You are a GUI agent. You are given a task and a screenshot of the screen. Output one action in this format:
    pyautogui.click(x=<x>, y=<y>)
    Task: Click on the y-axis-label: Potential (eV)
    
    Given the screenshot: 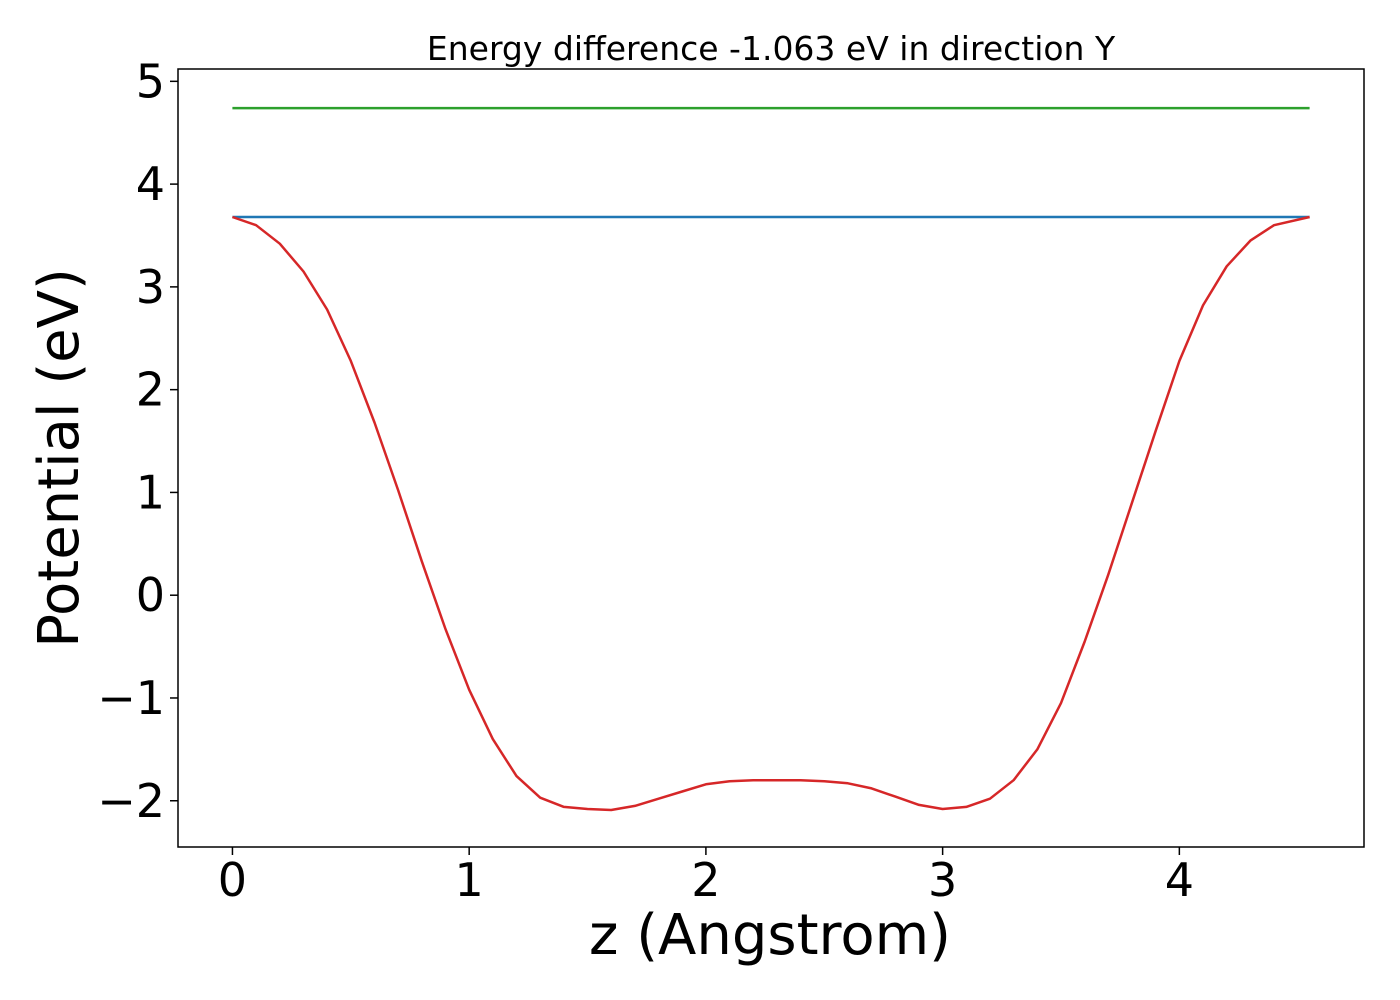 What is the action you would take?
    pyautogui.click(x=59, y=458)
    